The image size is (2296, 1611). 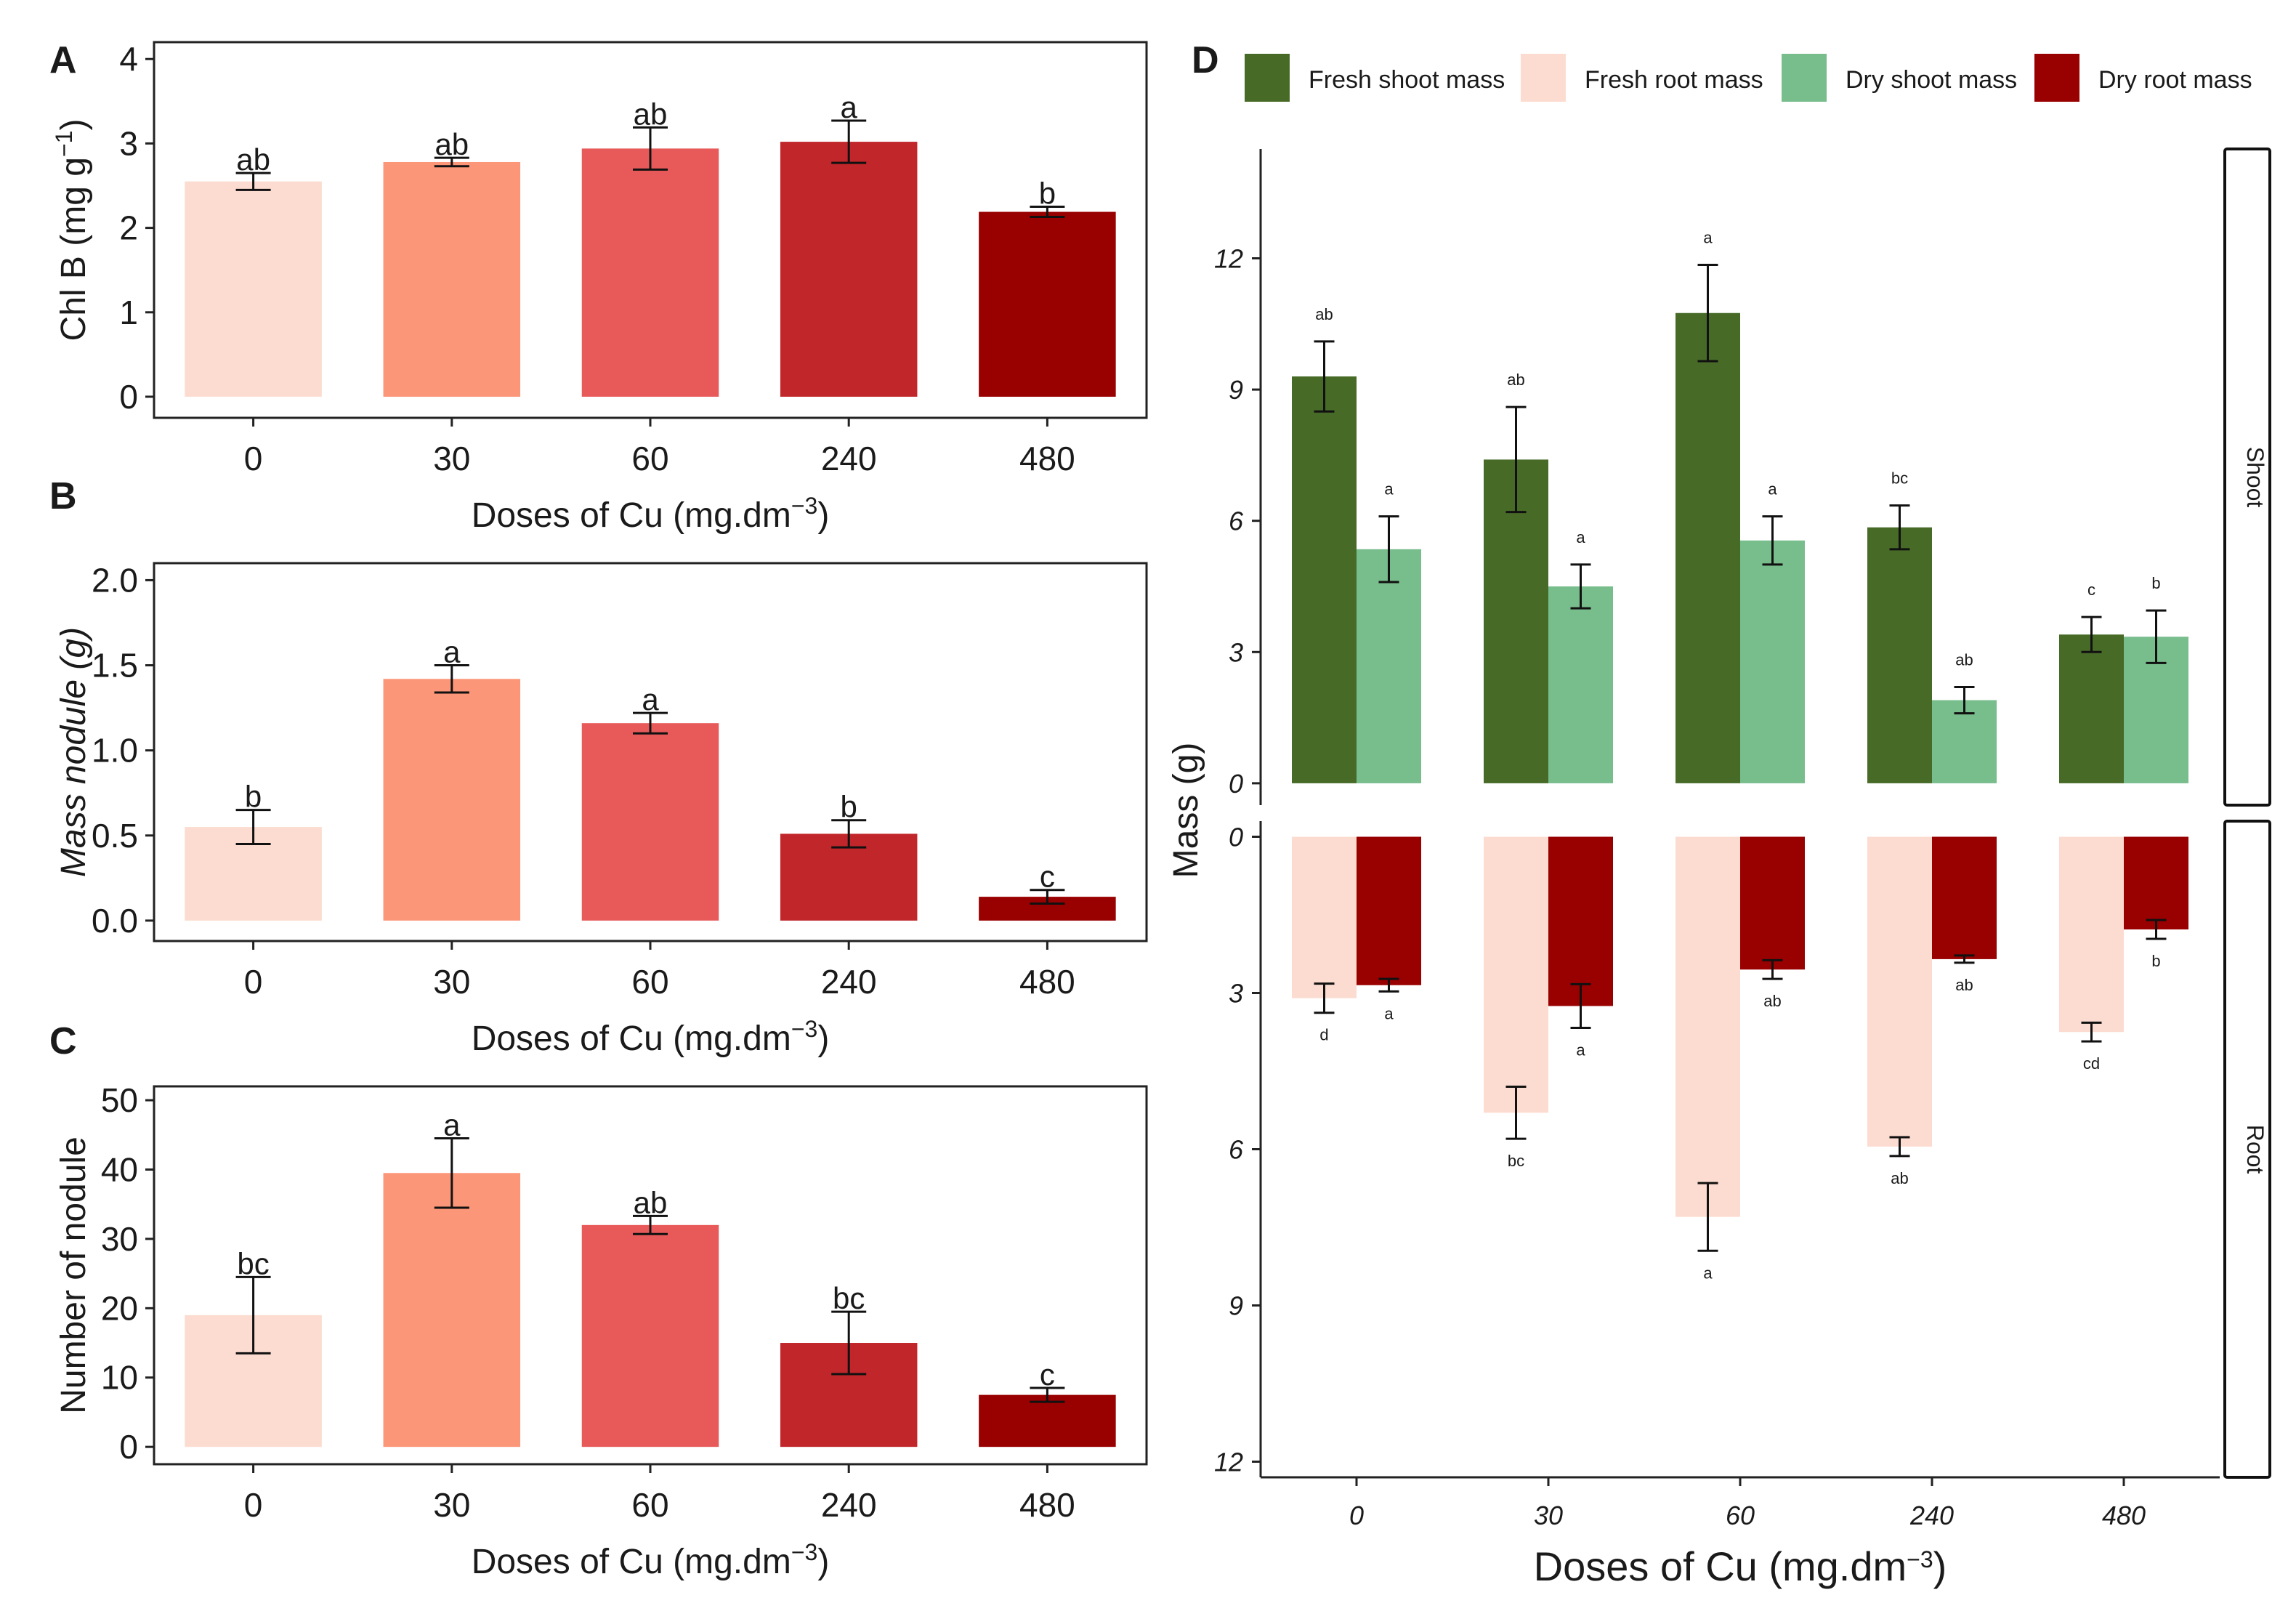 I want to click on y-axis-title: Chl B (mg g−1), so click(x=72, y=230).